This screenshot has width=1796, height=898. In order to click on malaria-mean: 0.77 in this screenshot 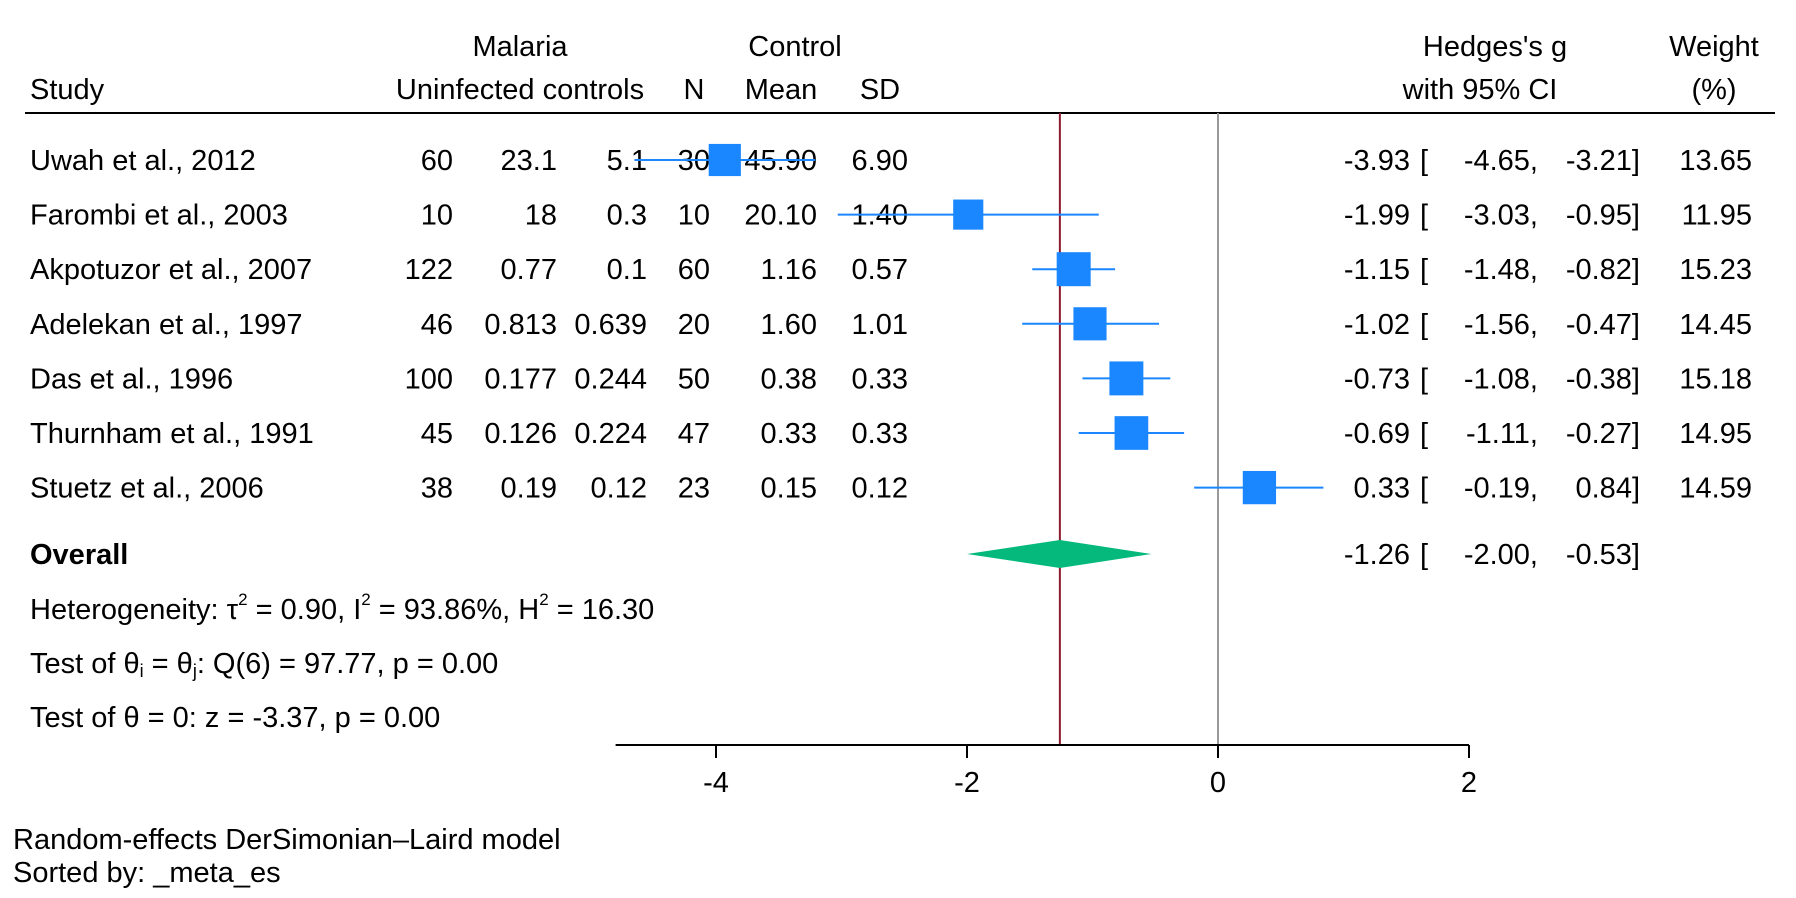, I will do `click(529, 270)`.